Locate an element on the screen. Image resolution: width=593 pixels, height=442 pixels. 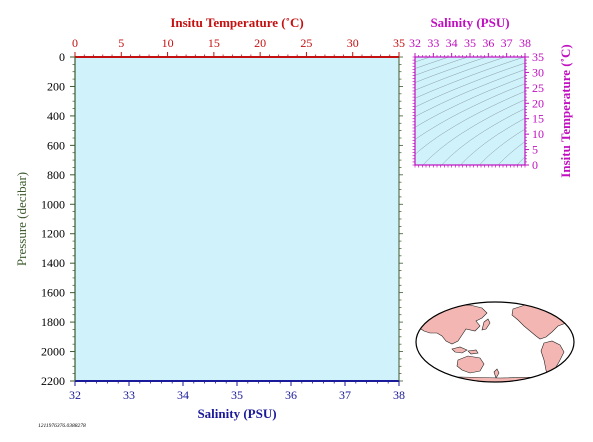
ts-salinity-tick-label: 34 is located at coordinates (452, 43).